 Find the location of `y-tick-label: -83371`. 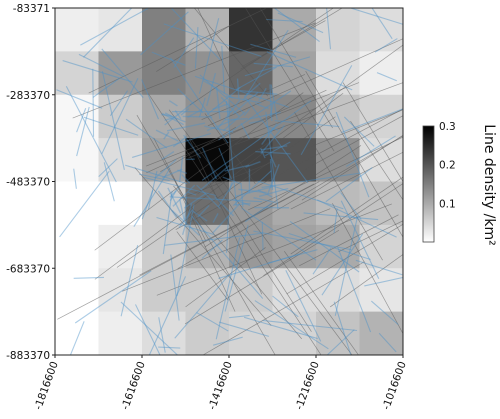

y-tick-label: -83371 is located at coordinates (31, 9).